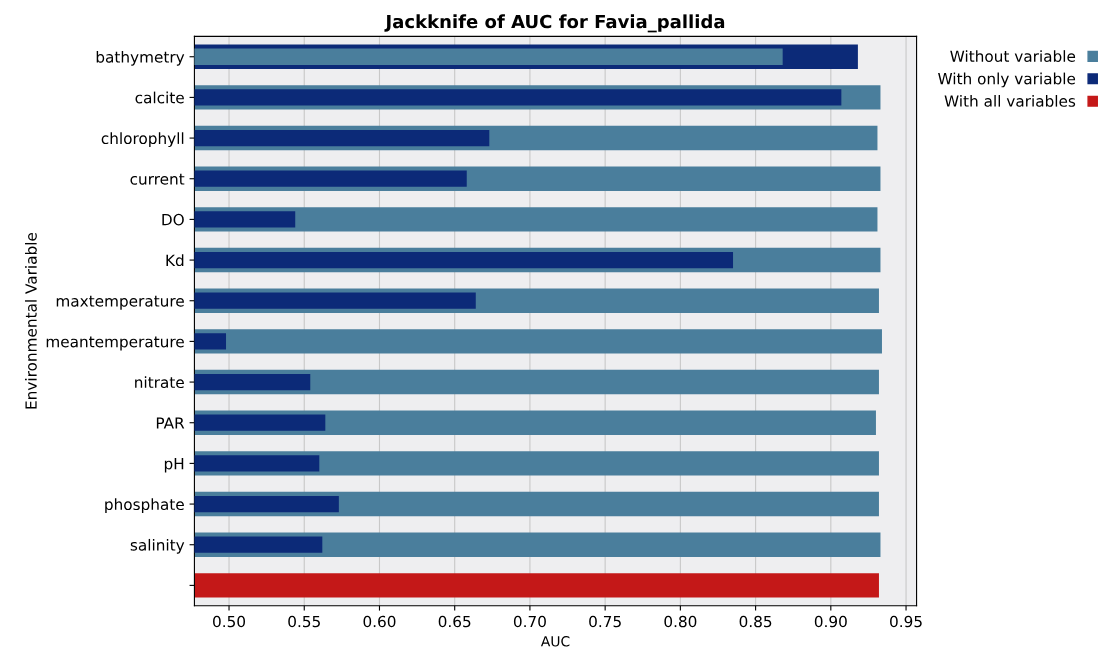 The image size is (1111, 662). Describe the element at coordinates (175, 260) in the screenshot. I see `y-tick-label: Kd` at that location.